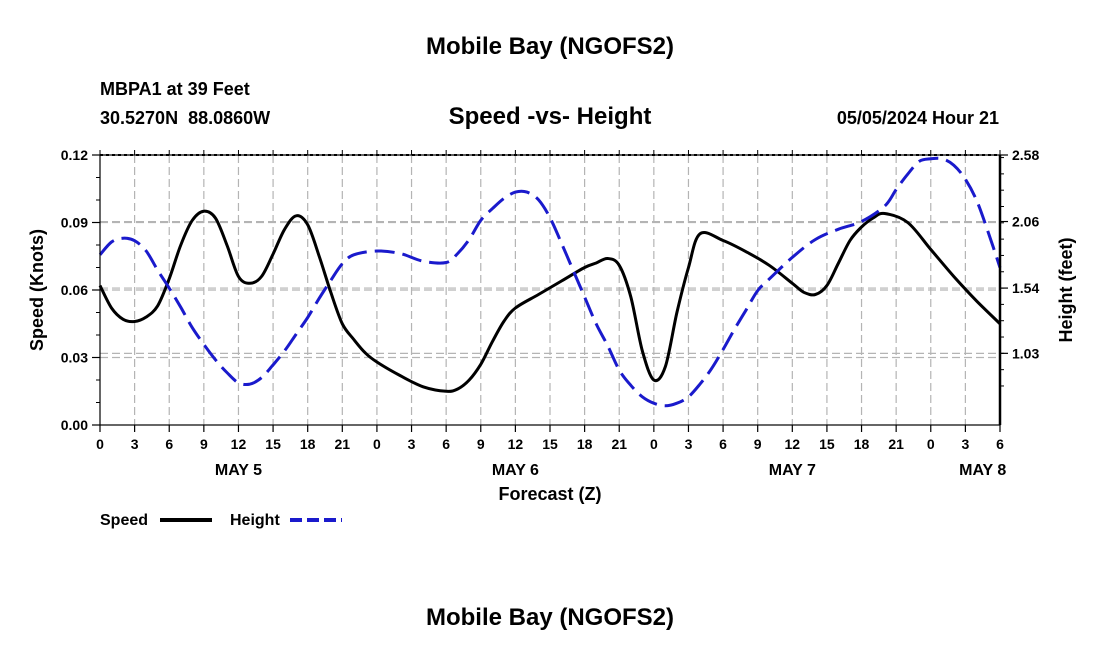 The height and width of the screenshot is (650, 1100). I want to click on day-label: MAY 5, so click(238, 470).